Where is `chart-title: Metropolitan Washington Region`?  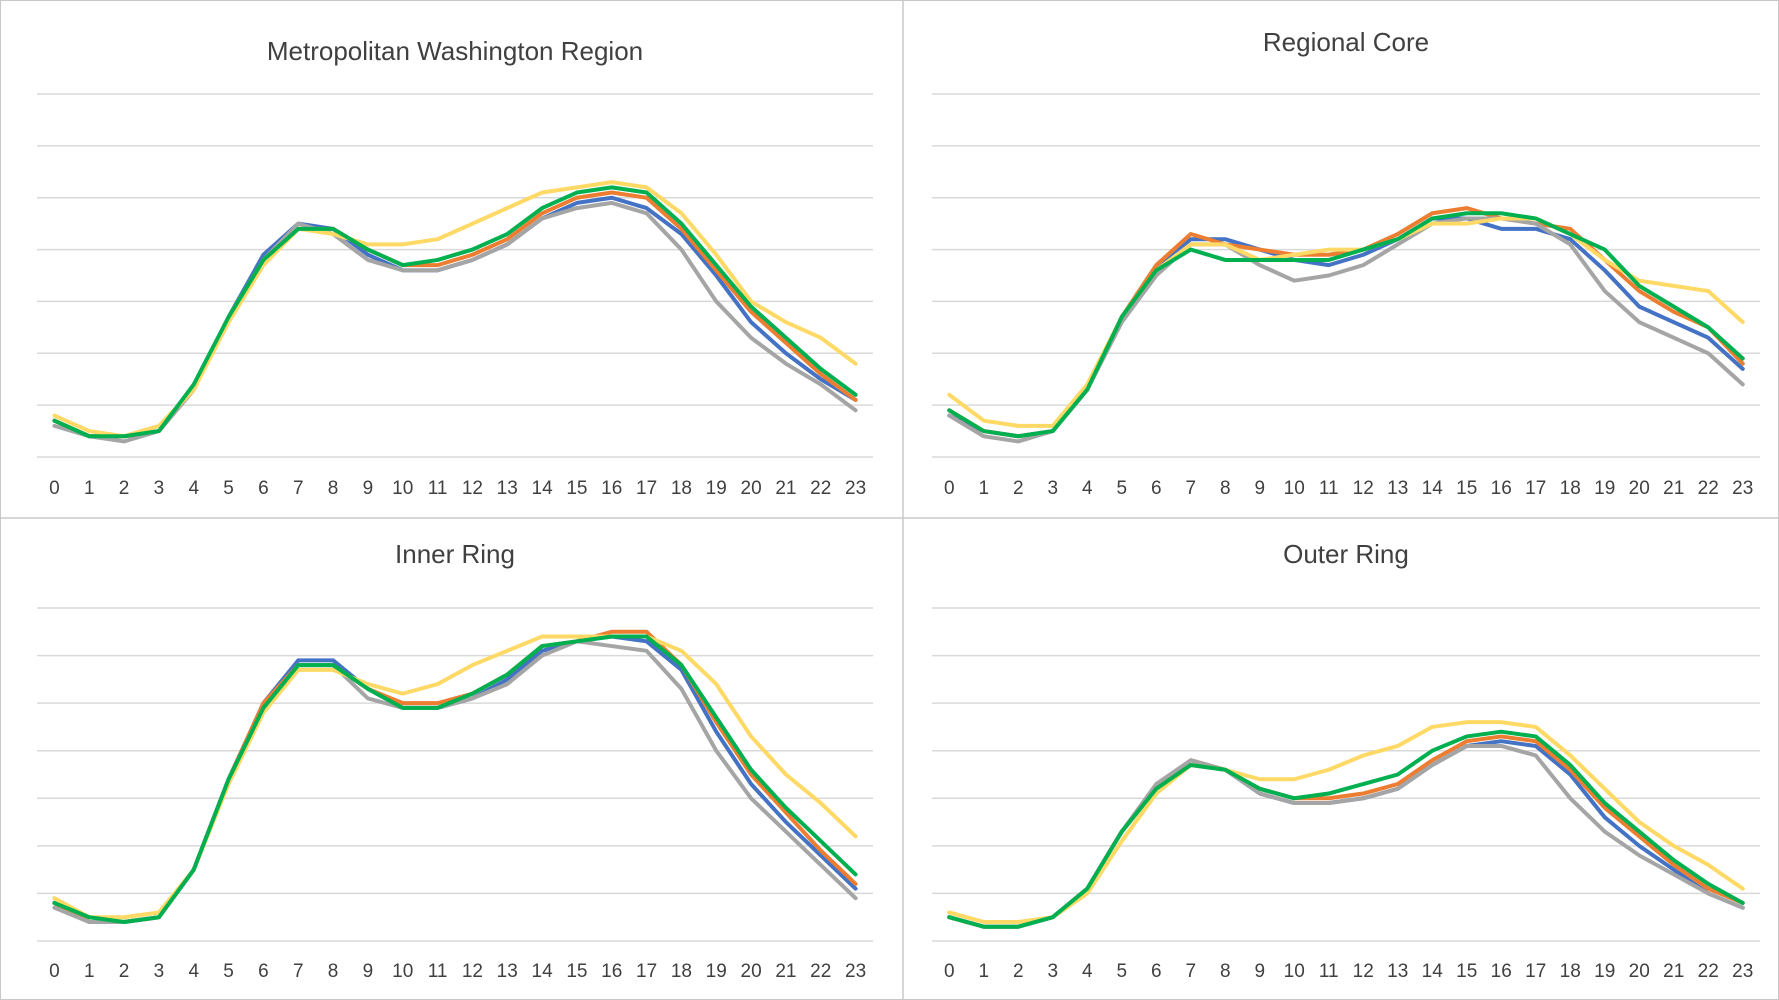
chart-title: Metropolitan Washington Region is located at coordinates (455, 51).